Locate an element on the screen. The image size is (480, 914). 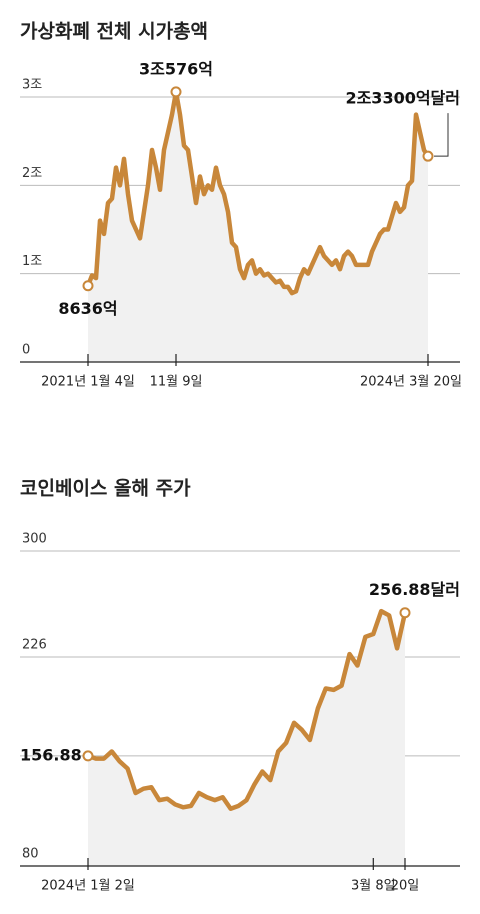
y-tick-label: 300 is located at coordinates (34, 539).